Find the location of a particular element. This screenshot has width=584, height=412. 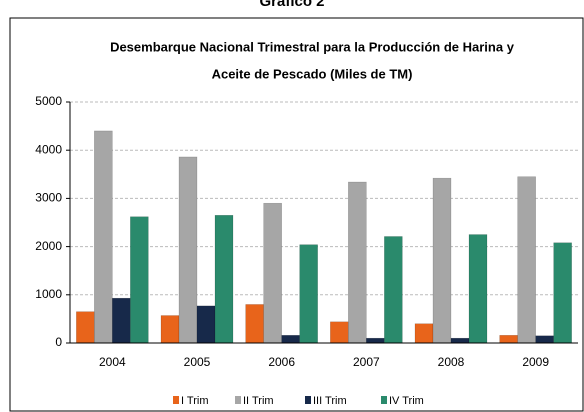

legend-label: II Trim is located at coordinates (258, 401).